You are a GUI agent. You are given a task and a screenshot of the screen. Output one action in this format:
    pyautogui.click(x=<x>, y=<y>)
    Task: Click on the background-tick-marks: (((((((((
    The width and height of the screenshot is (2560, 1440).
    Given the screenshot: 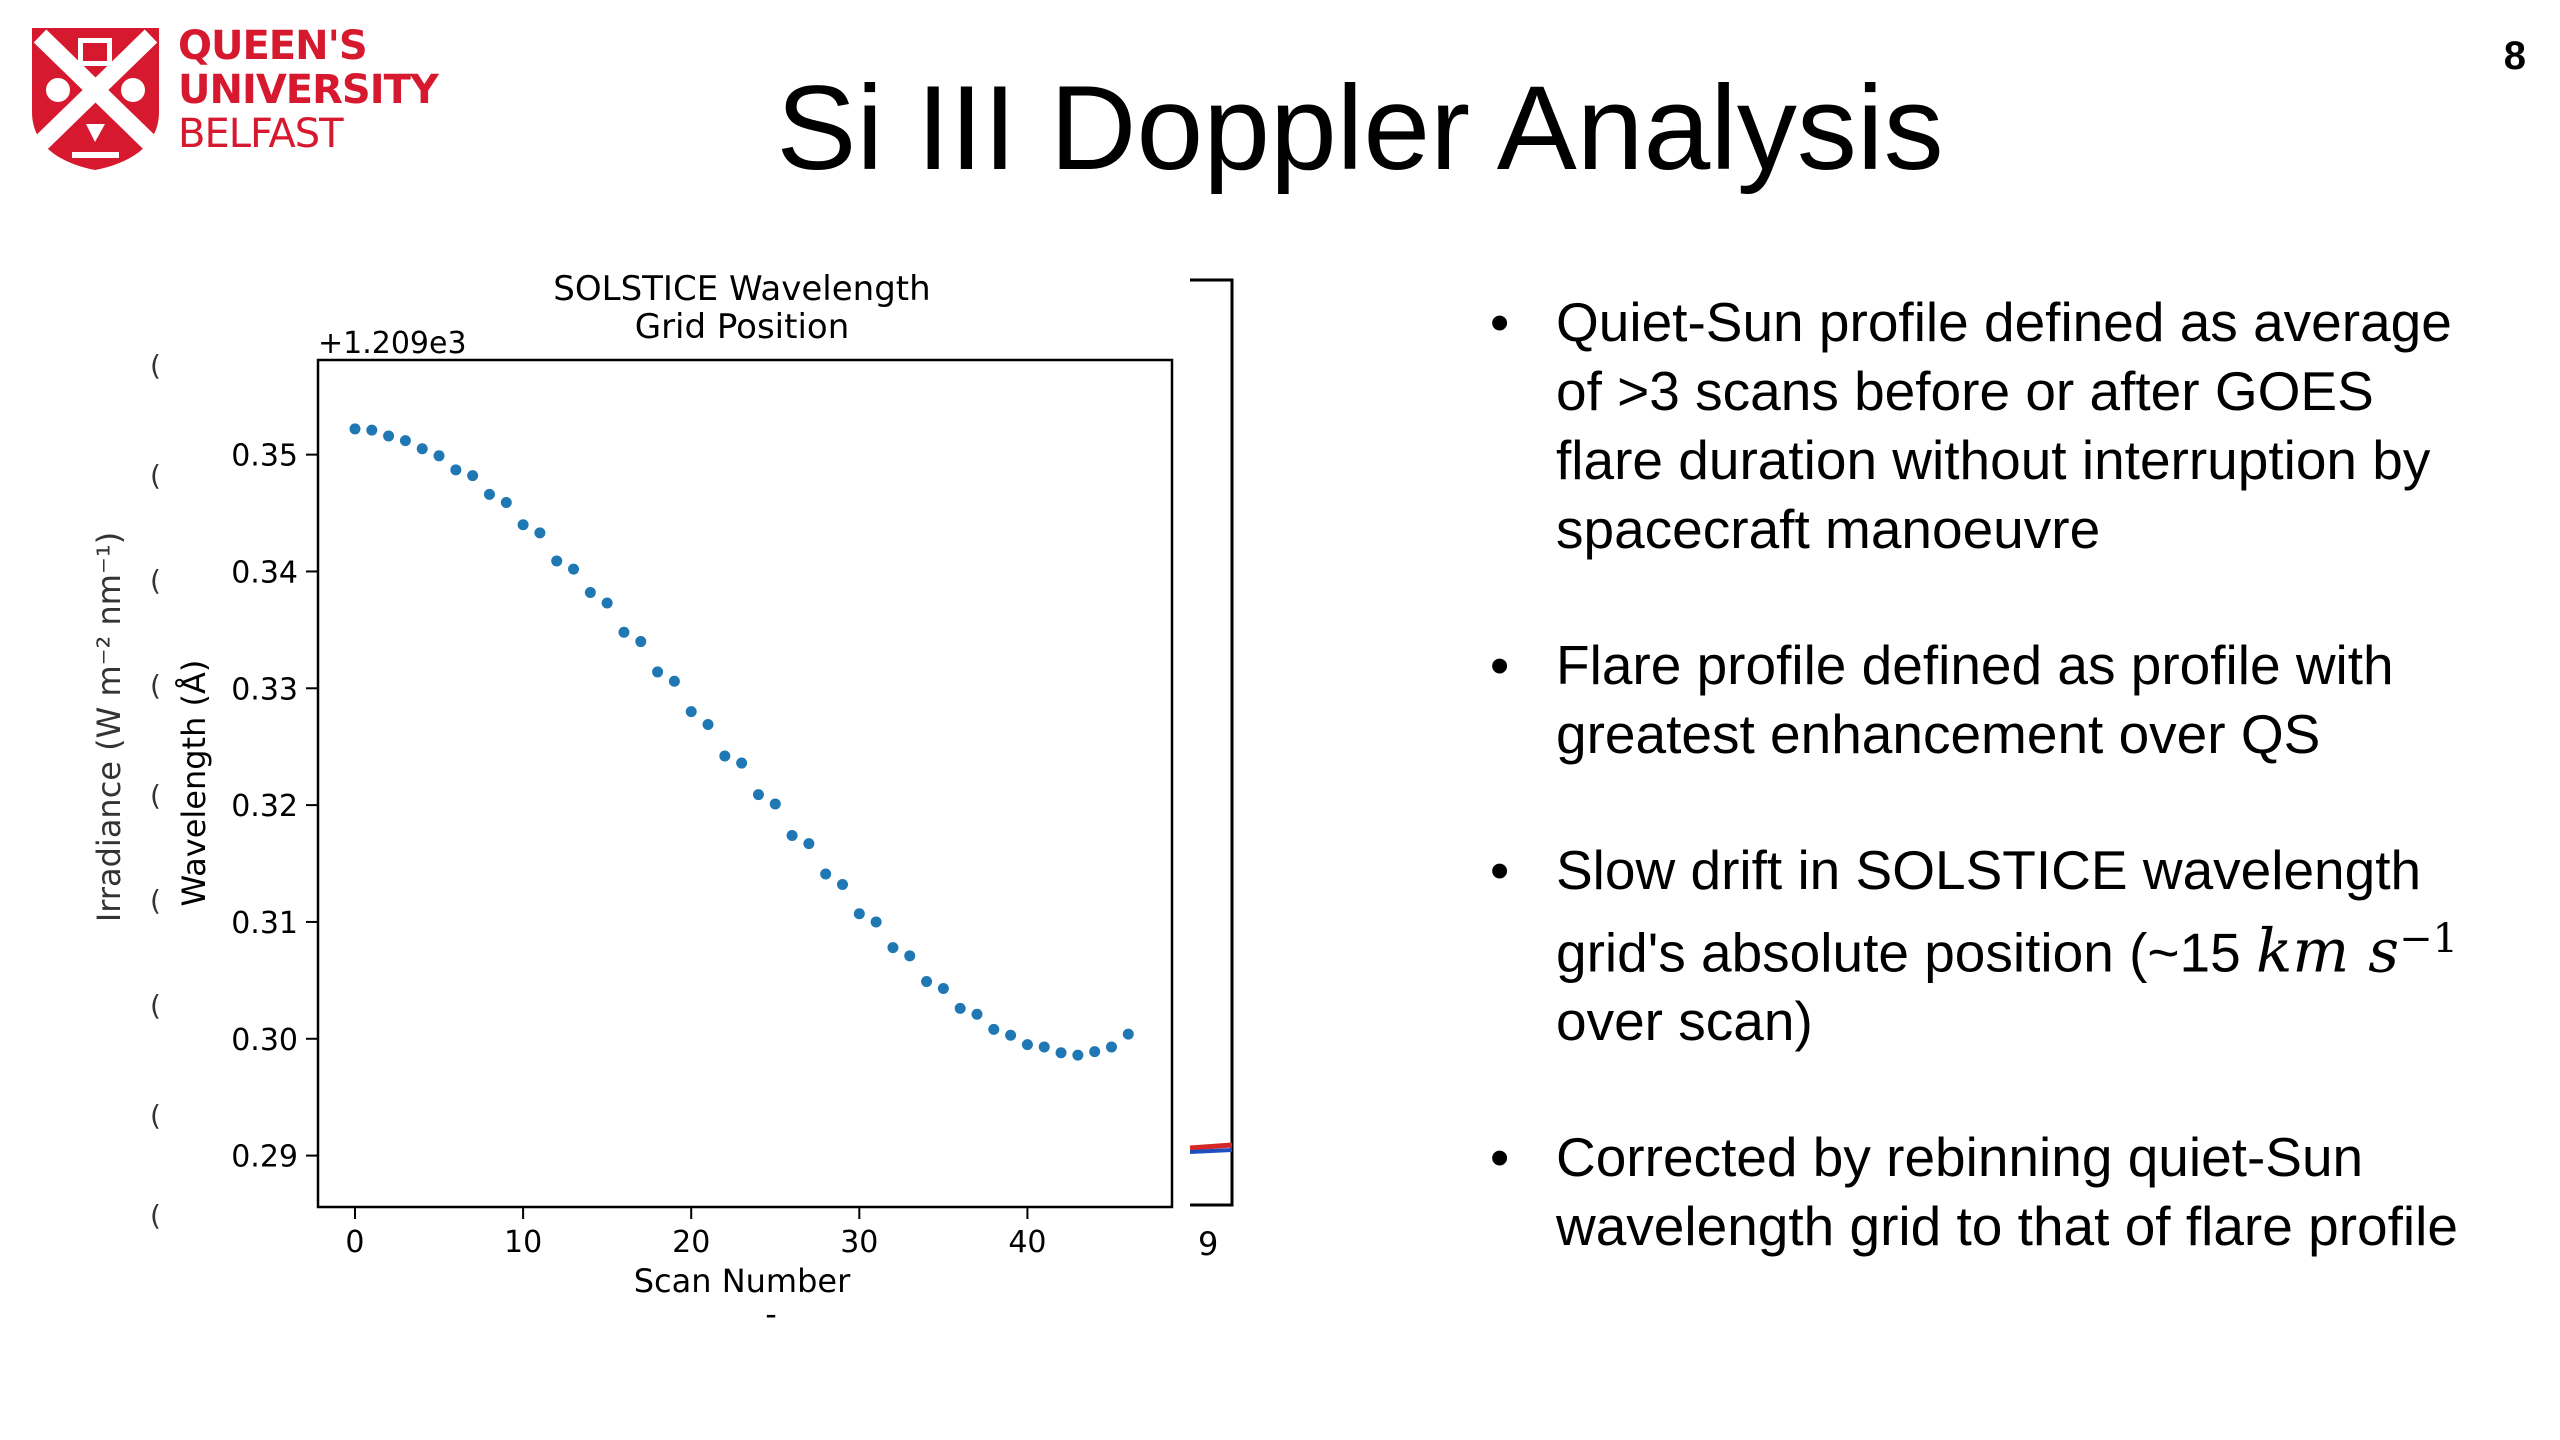 What is the action you would take?
    pyautogui.click(x=155, y=790)
    